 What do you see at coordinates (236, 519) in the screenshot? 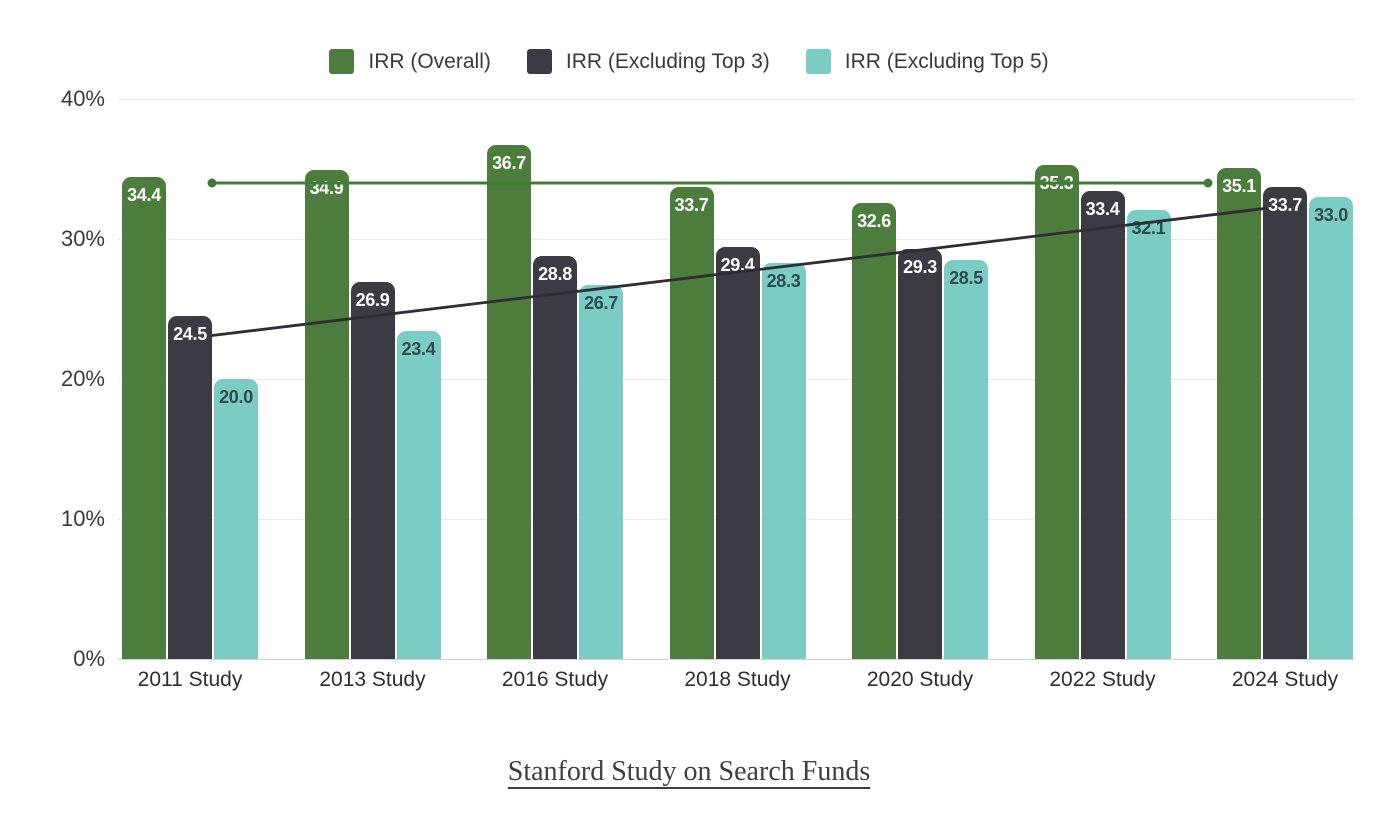
I see `bar-2011-series2: 20.0` at bounding box center [236, 519].